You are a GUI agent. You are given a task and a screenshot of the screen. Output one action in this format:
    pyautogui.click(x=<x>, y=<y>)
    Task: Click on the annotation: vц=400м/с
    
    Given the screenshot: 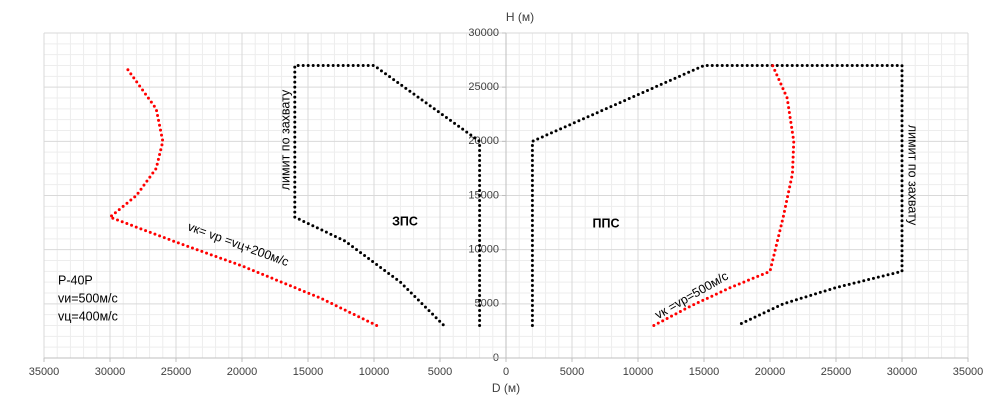 What is the action you would take?
    pyautogui.click(x=88, y=316)
    